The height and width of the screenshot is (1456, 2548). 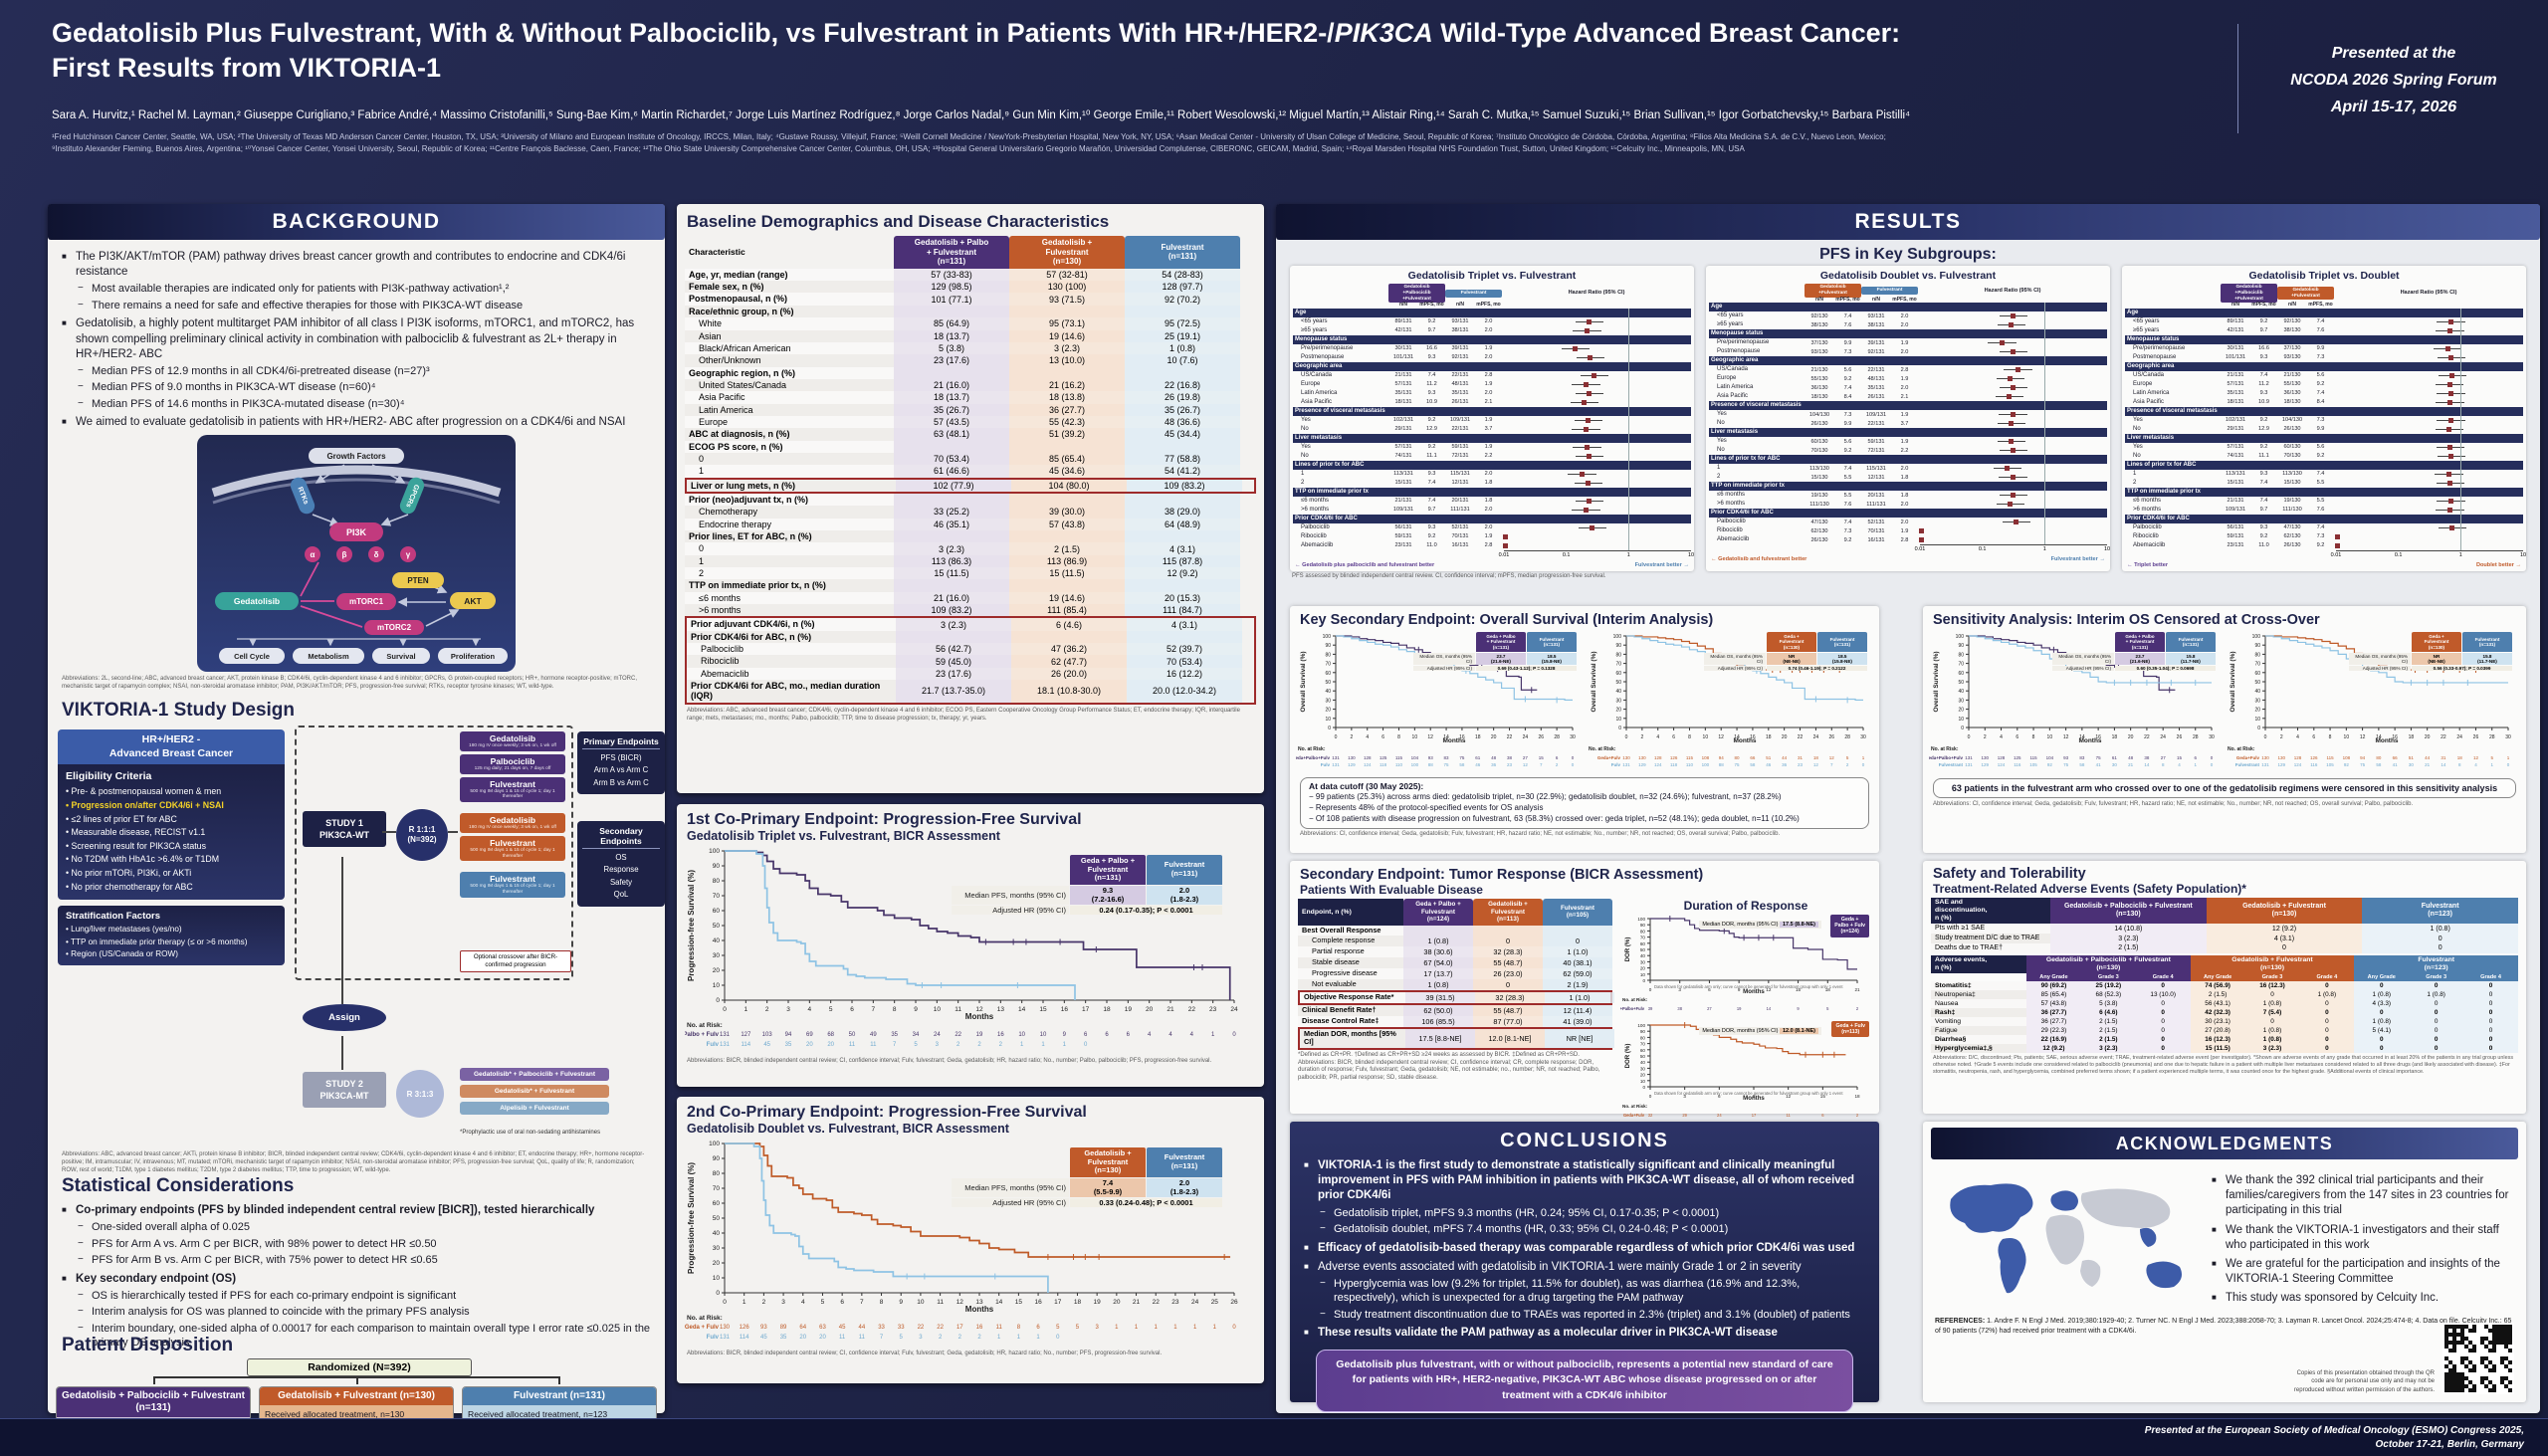 I want to click on row-label: Ribociclib, so click(x=791, y=661).